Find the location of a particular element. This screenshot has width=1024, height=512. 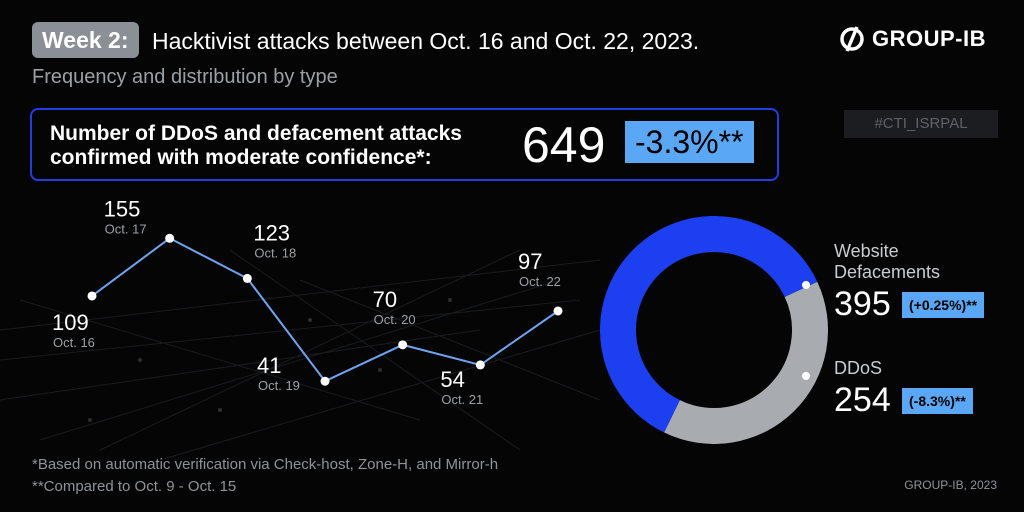

data-label-date: Oct. 20 is located at coordinates (395, 319).